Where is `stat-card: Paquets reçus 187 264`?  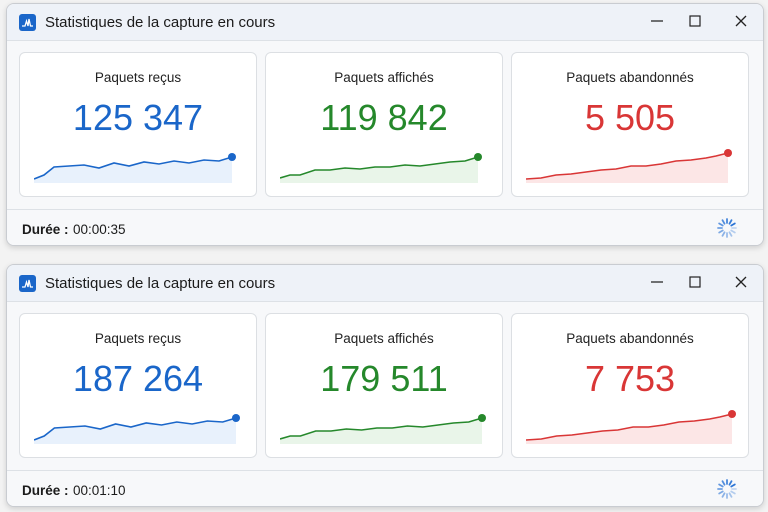 stat-card: Paquets reçus 187 264 is located at coordinates (138, 385).